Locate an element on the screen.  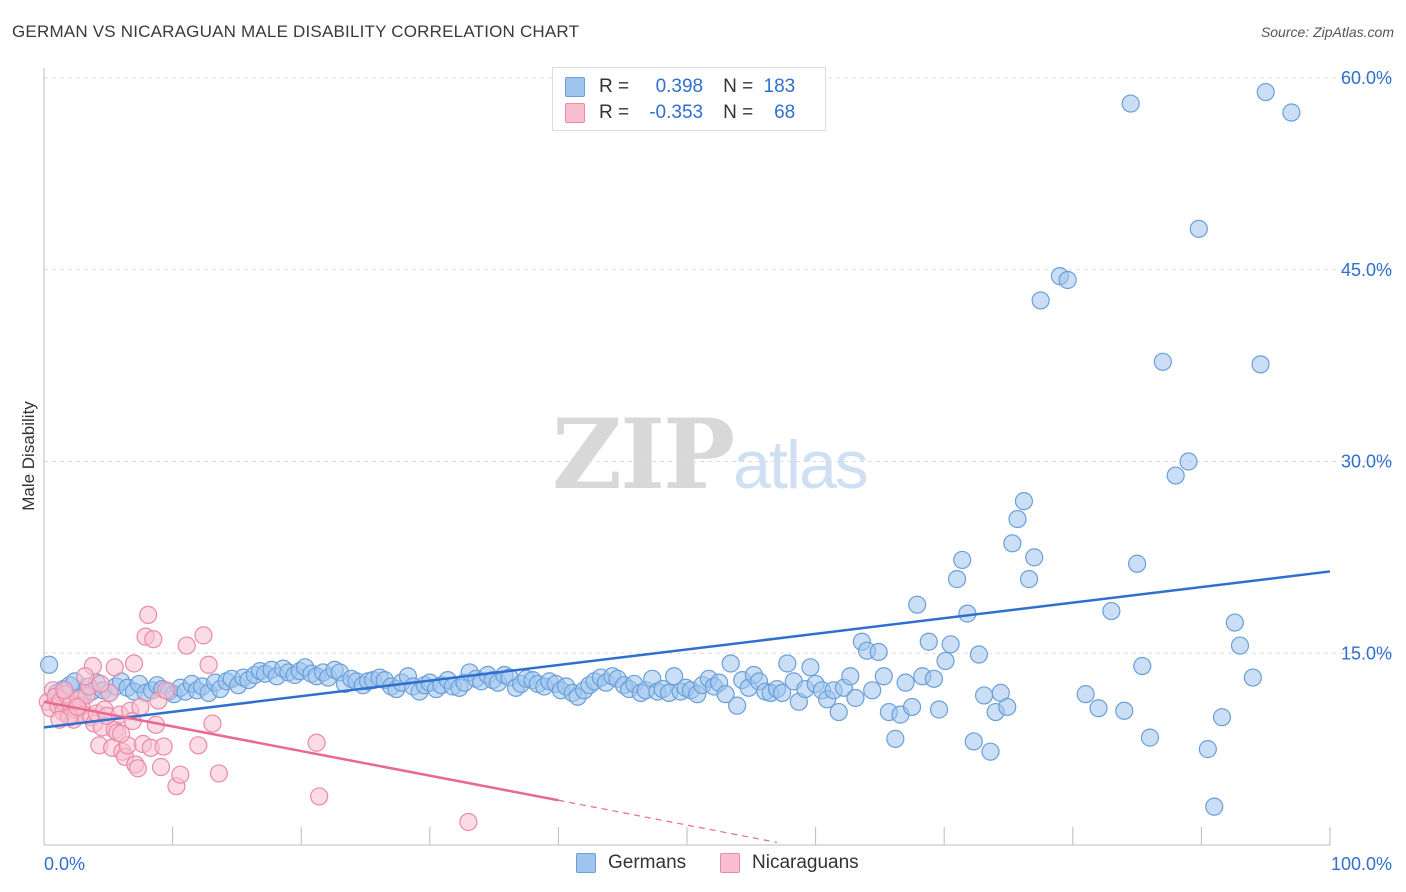
source-label: Source: ZipAtlas.com is located at coordinates (1327, 32).